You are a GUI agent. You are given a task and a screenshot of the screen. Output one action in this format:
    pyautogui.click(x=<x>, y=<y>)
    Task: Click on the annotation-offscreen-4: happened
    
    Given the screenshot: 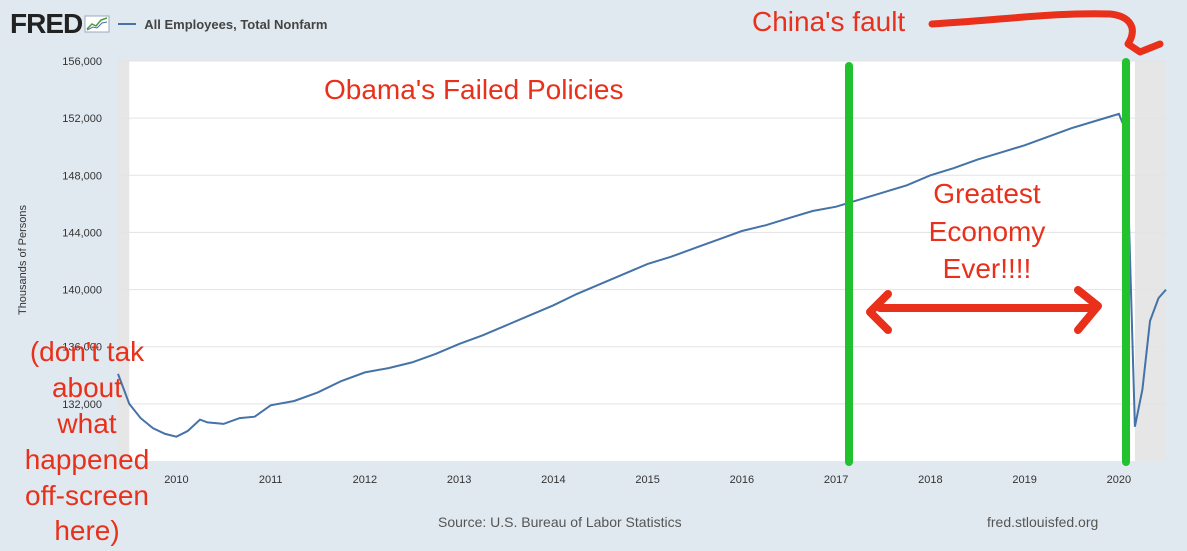 What is the action you would take?
    pyautogui.click(x=87, y=459)
    